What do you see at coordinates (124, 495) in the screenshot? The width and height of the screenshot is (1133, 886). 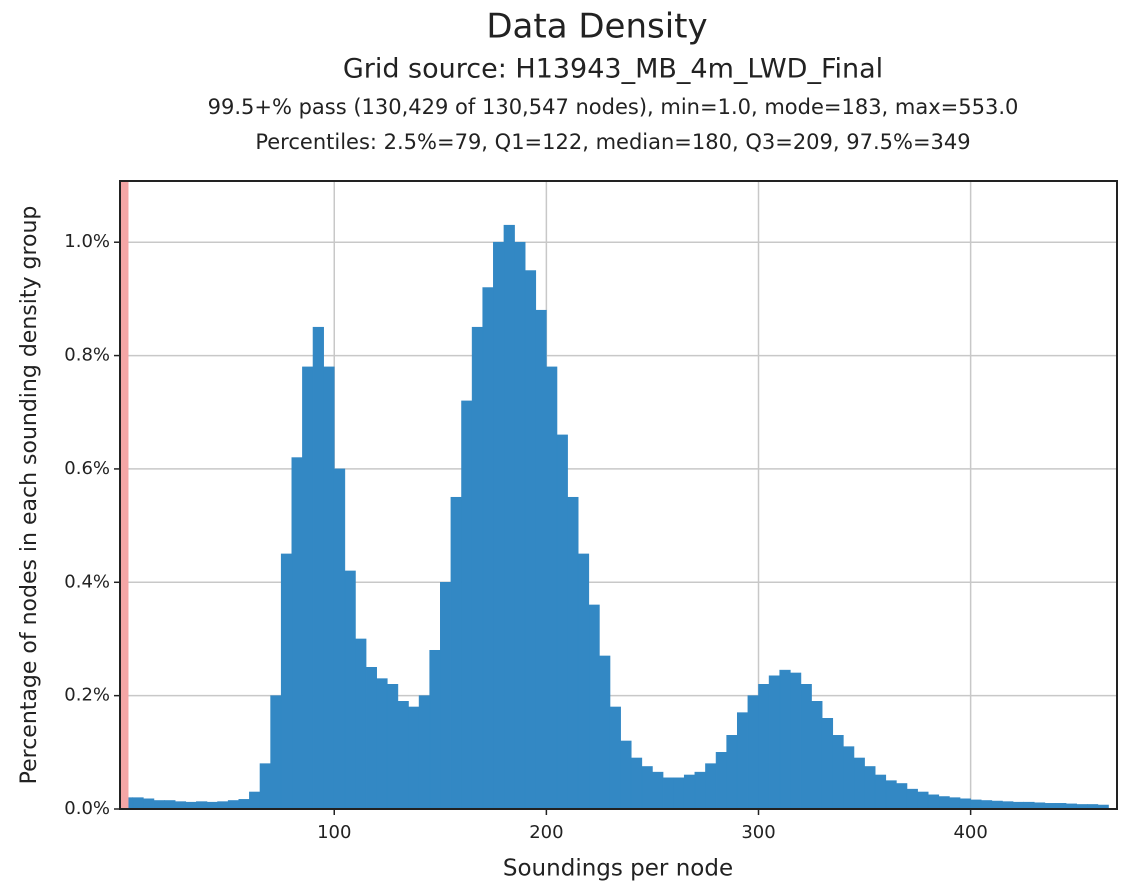 I see `fail-region` at bounding box center [124, 495].